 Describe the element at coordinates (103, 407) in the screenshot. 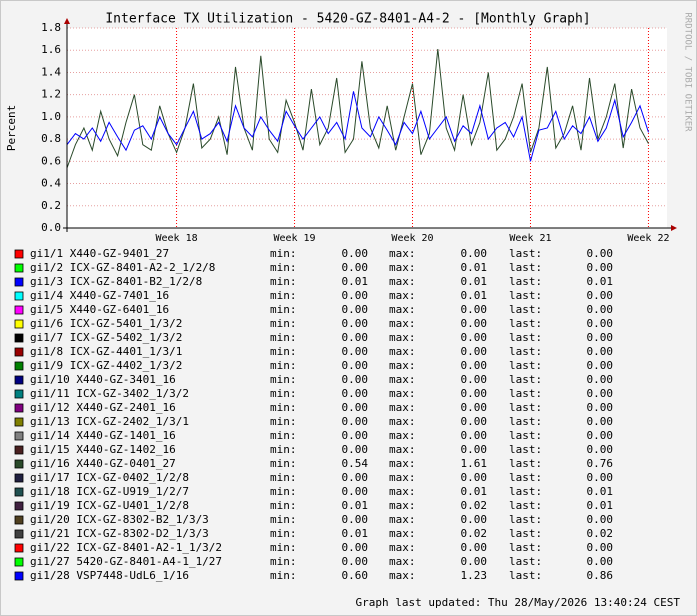

I see `legend-name: gi1/12 X440-GZ-2401_16` at that location.